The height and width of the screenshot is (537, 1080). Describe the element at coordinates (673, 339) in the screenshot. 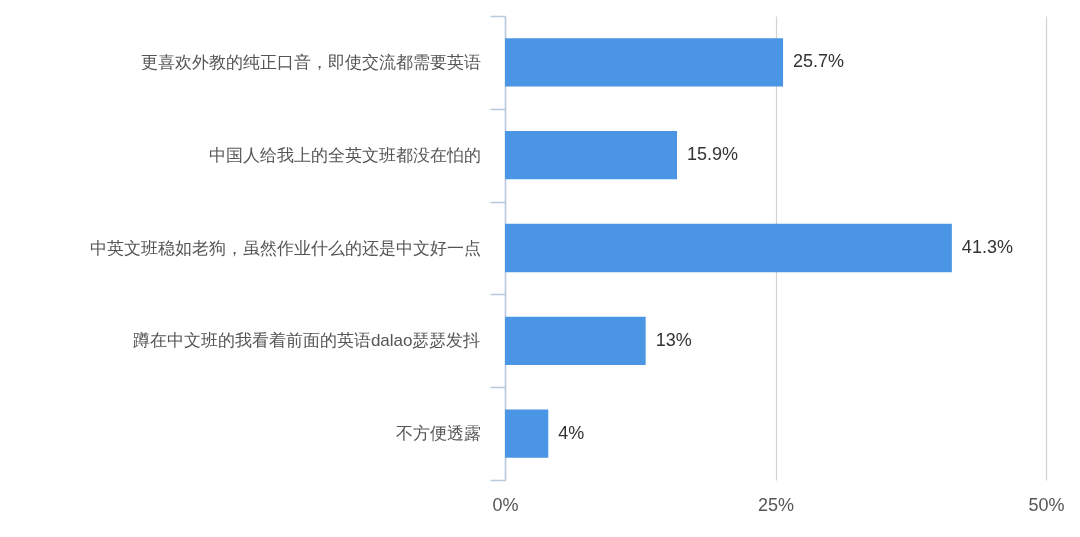

I see `data-label: 13%` at that location.